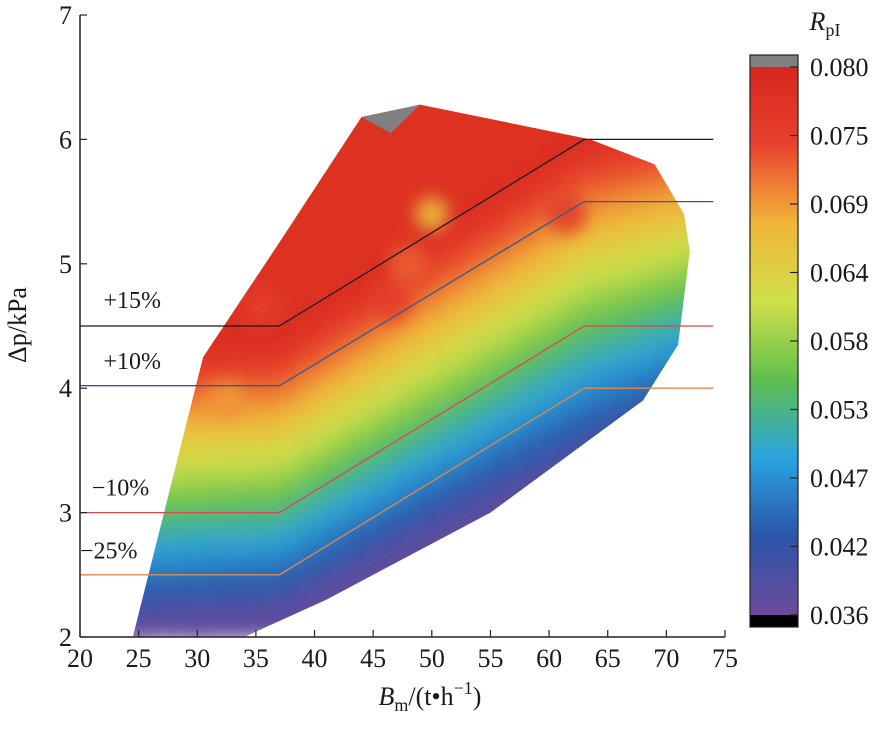 This screenshot has height=743, width=883. I want to click on curve-label: −10%, so click(121, 489).